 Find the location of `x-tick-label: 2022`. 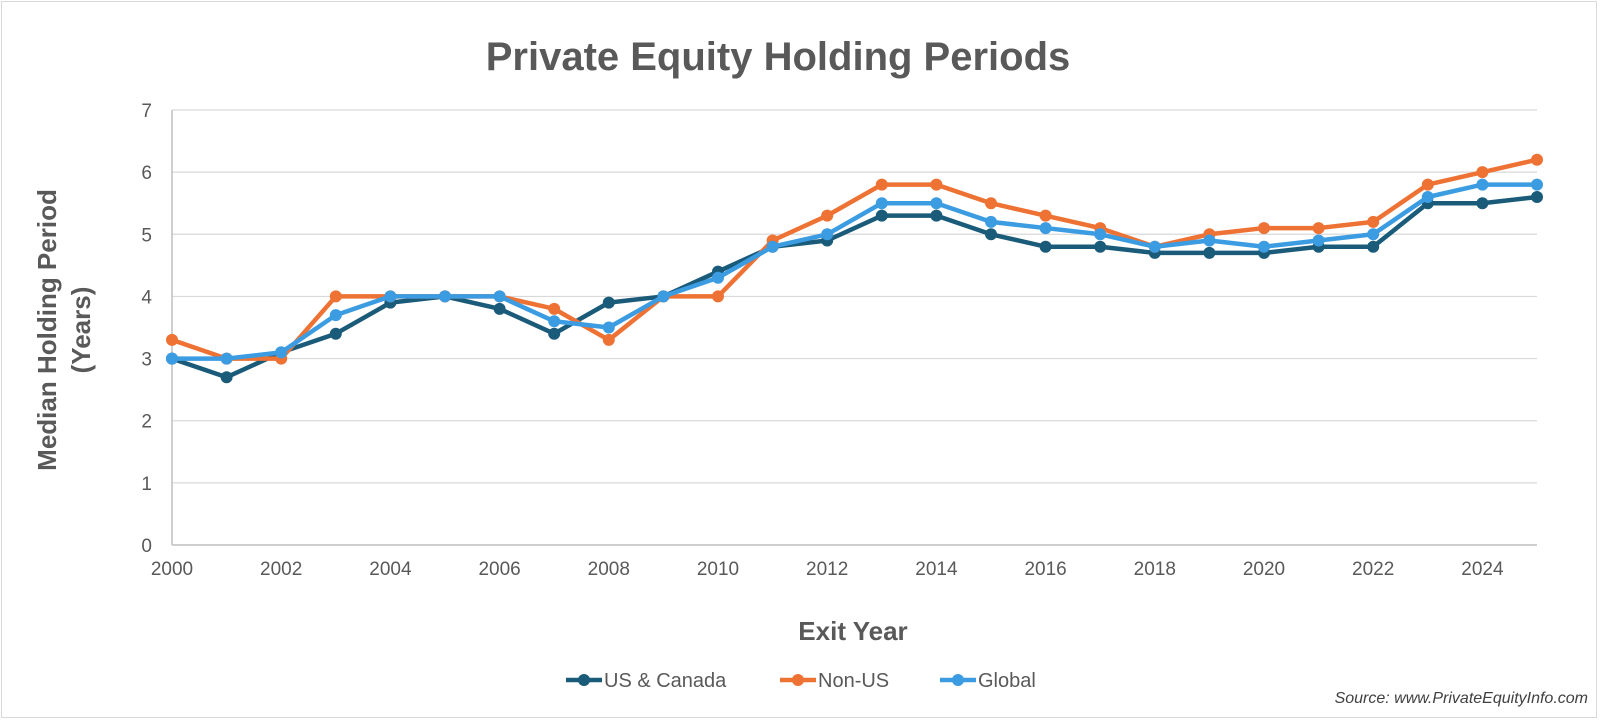

x-tick-label: 2022 is located at coordinates (1373, 569).